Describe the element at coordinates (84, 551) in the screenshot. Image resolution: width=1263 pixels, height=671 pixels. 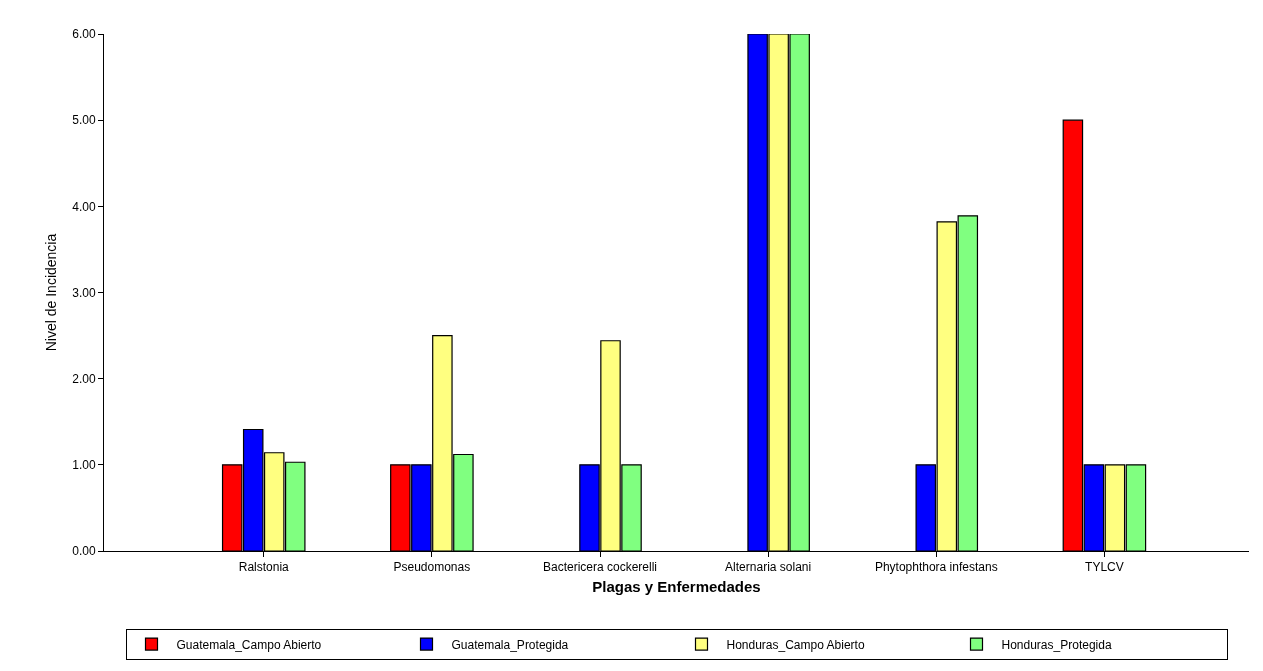
I see `y-tick-label: 0.00` at that location.